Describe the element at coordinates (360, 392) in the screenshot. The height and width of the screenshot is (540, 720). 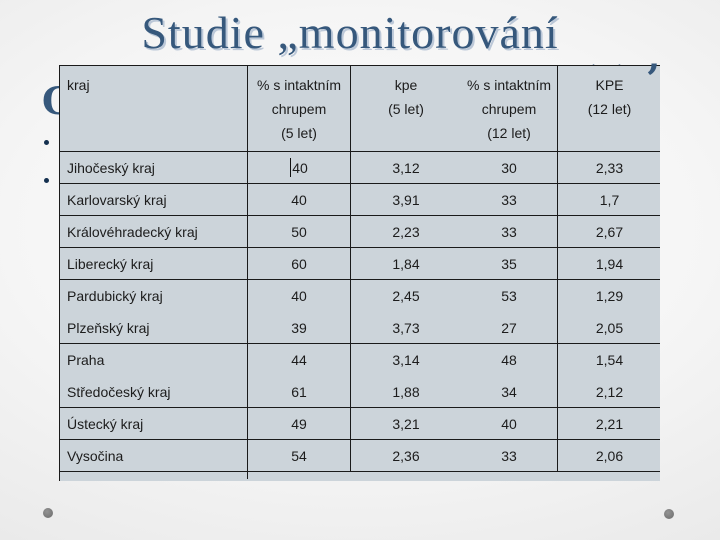
I see `table-row: Středočeský kraj 61 1,88 34 2,12` at that location.